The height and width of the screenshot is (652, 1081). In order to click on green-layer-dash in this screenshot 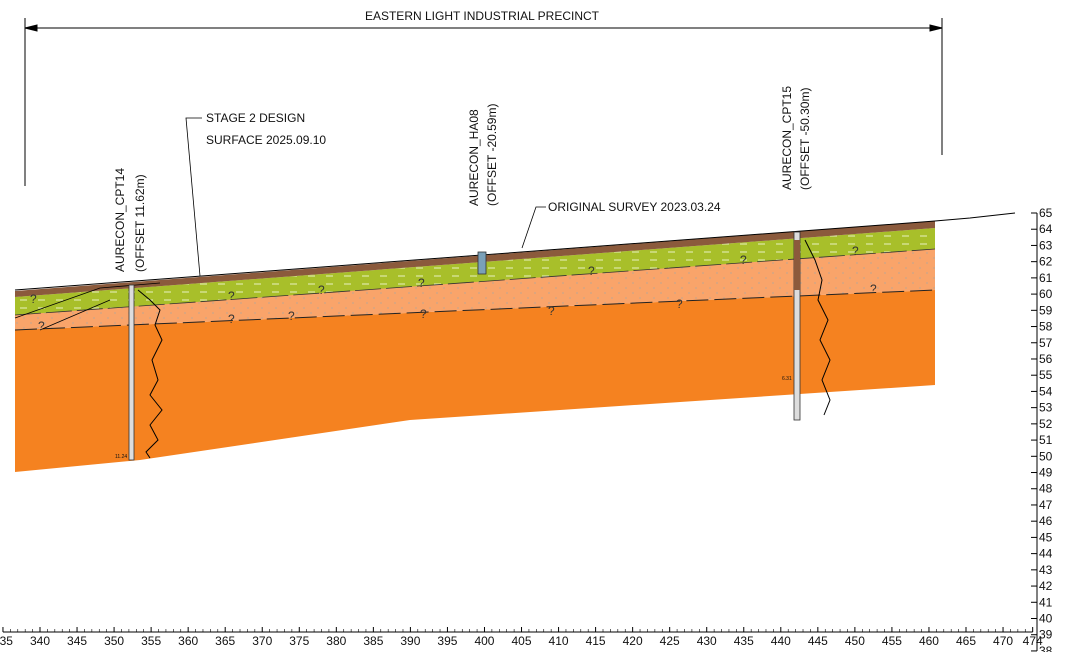, I will do `click(475, 271)`.